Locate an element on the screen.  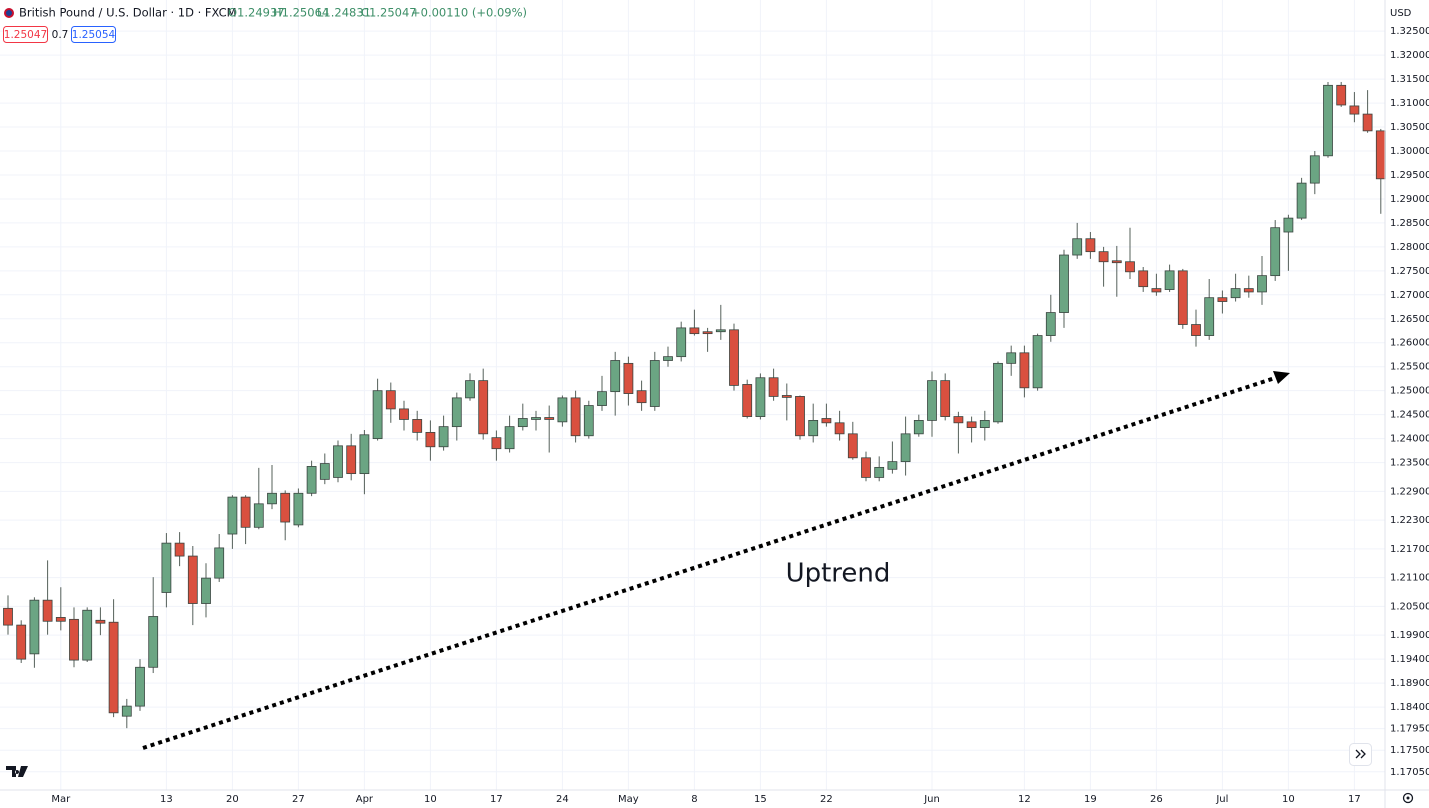
scroll-icon is located at coordinates (1360, 754).